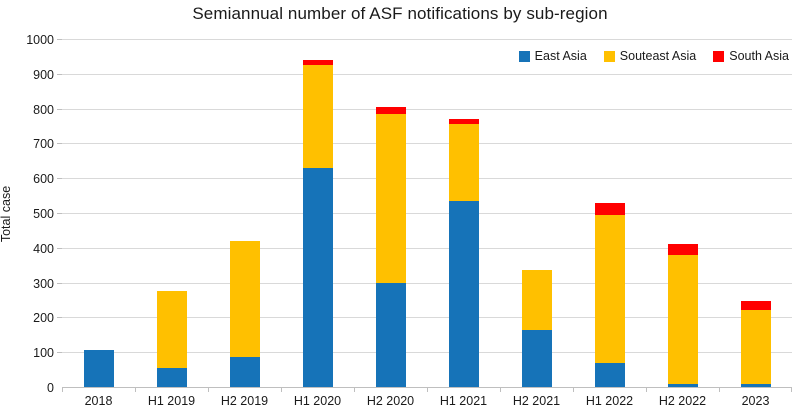 The height and width of the screenshot is (414, 800). I want to click on legend-item-east-asia: East Asia, so click(552, 56).